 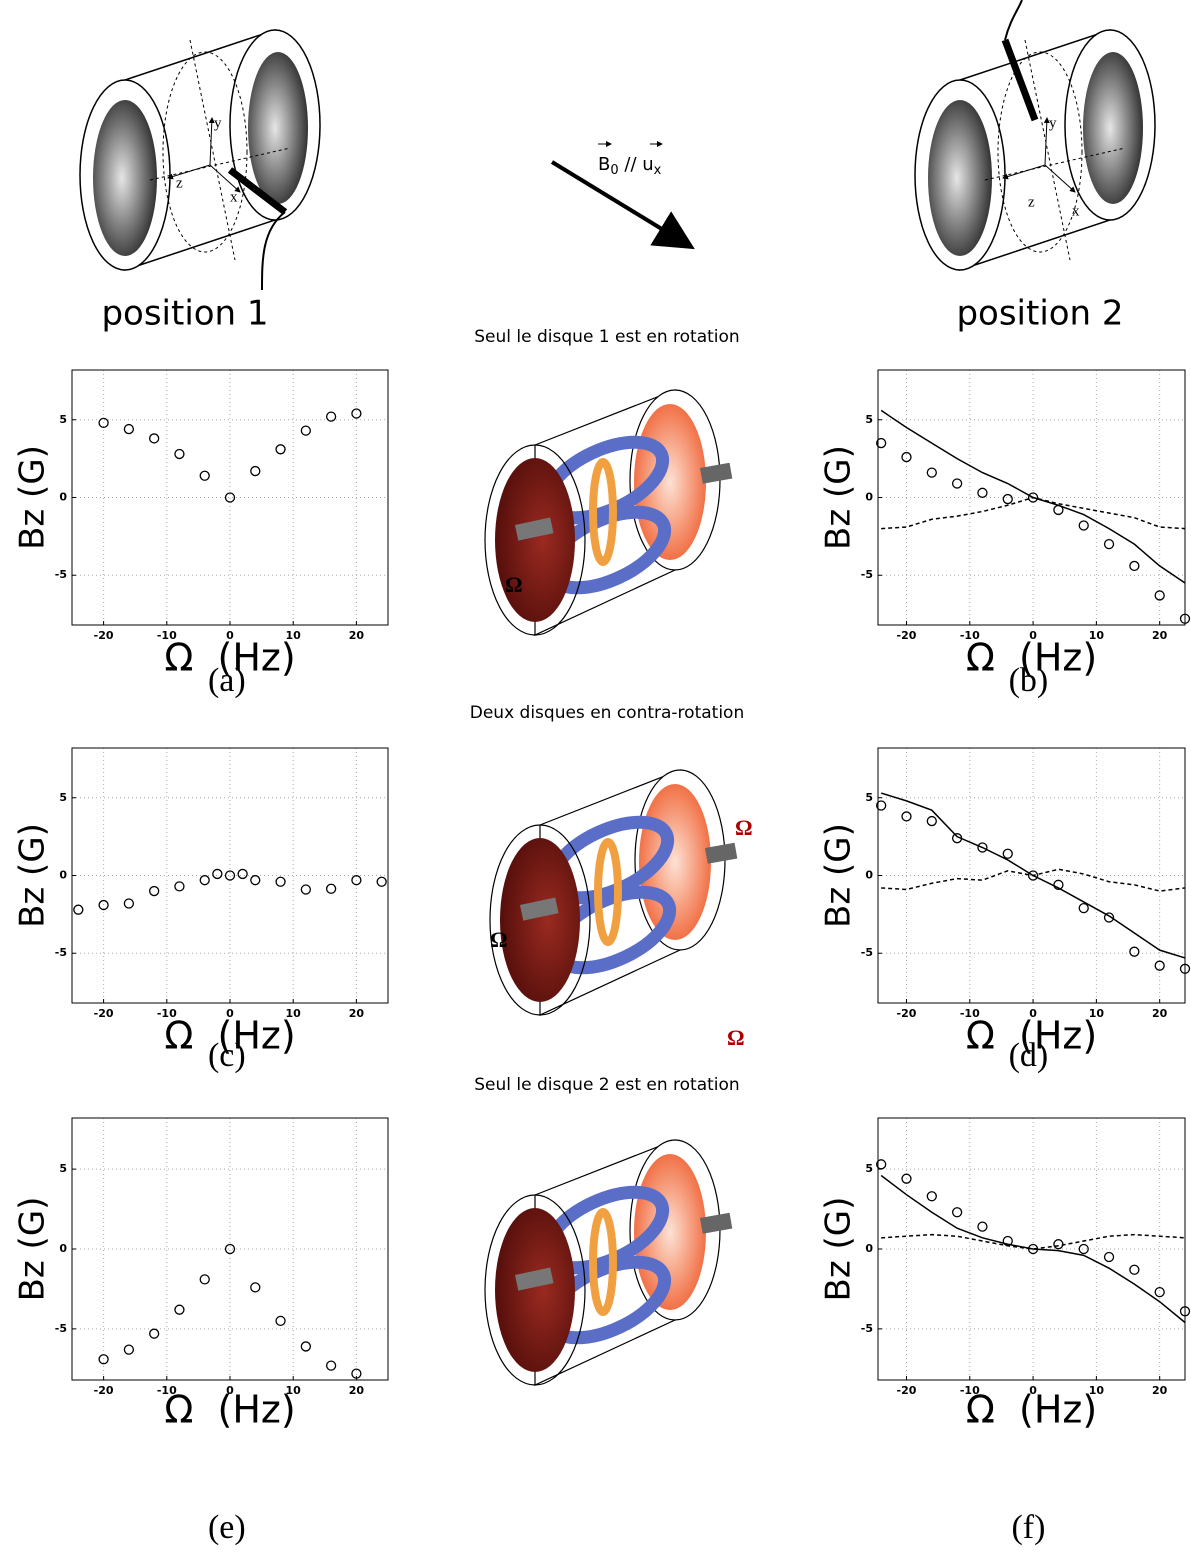 What do you see at coordinates (622, 205) in the screenshot?
I see `field-arrow` at bounding box center [622, 205].